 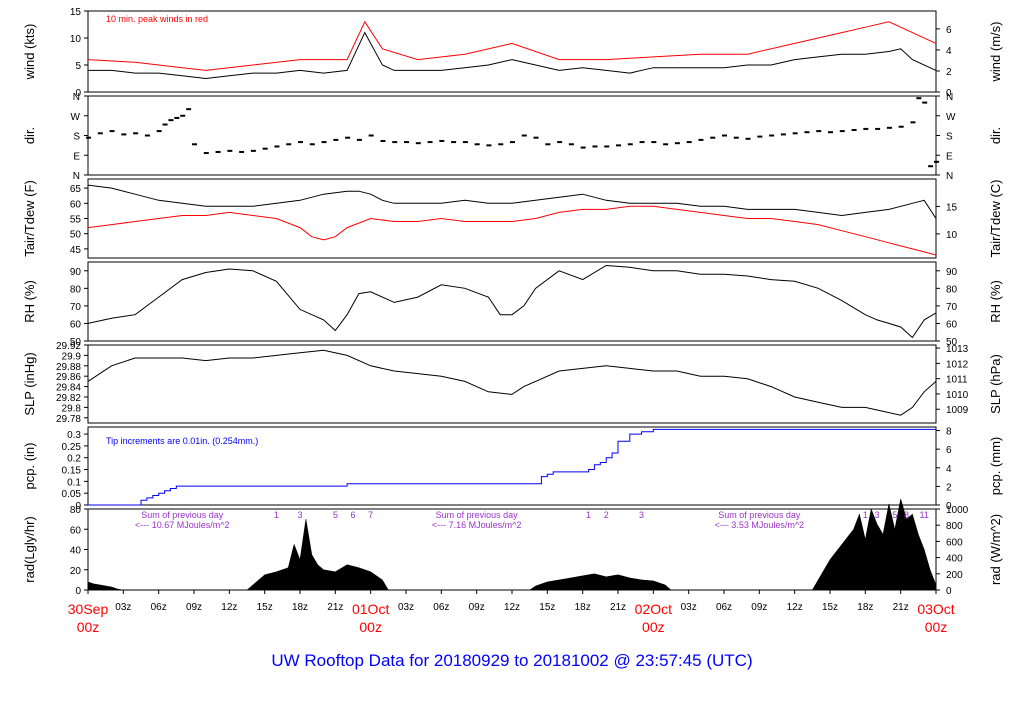 I want to click on left-tick-label: 0.15, so click(x=72, y=471).